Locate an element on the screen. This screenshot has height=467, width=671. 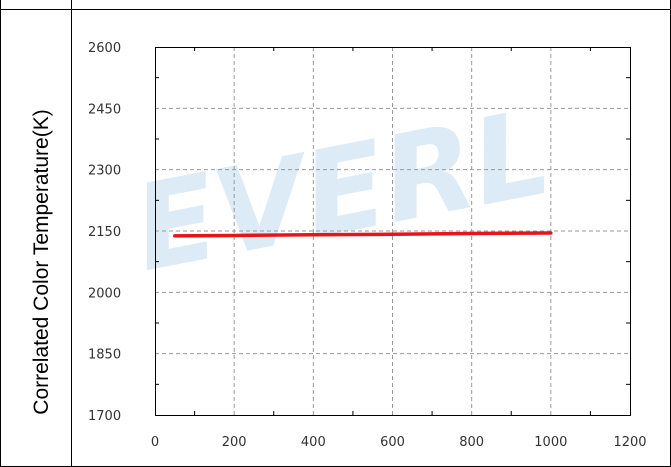
x-tick-label: 1200 is located at coordinates (629, 442).